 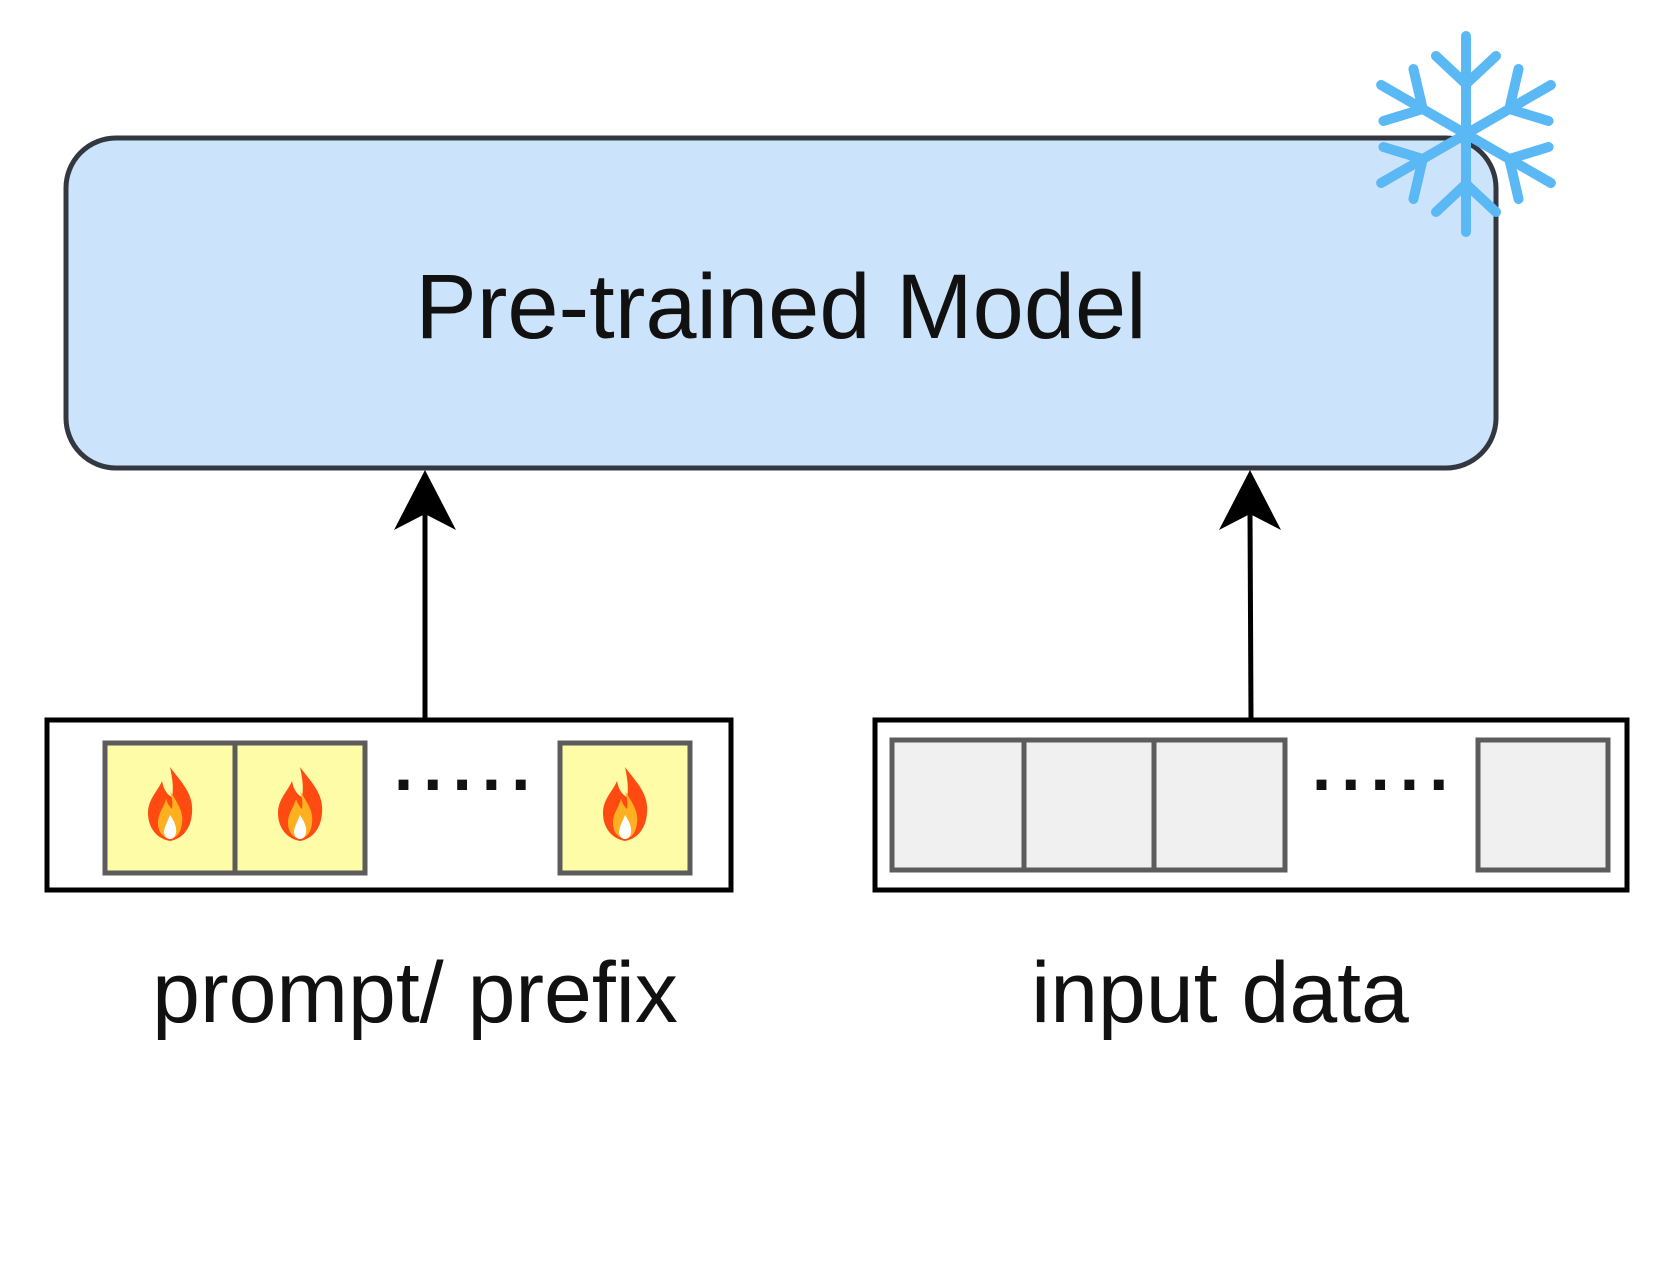 I want to click on input-data-caption: input data, so click(x=1220, y=993).